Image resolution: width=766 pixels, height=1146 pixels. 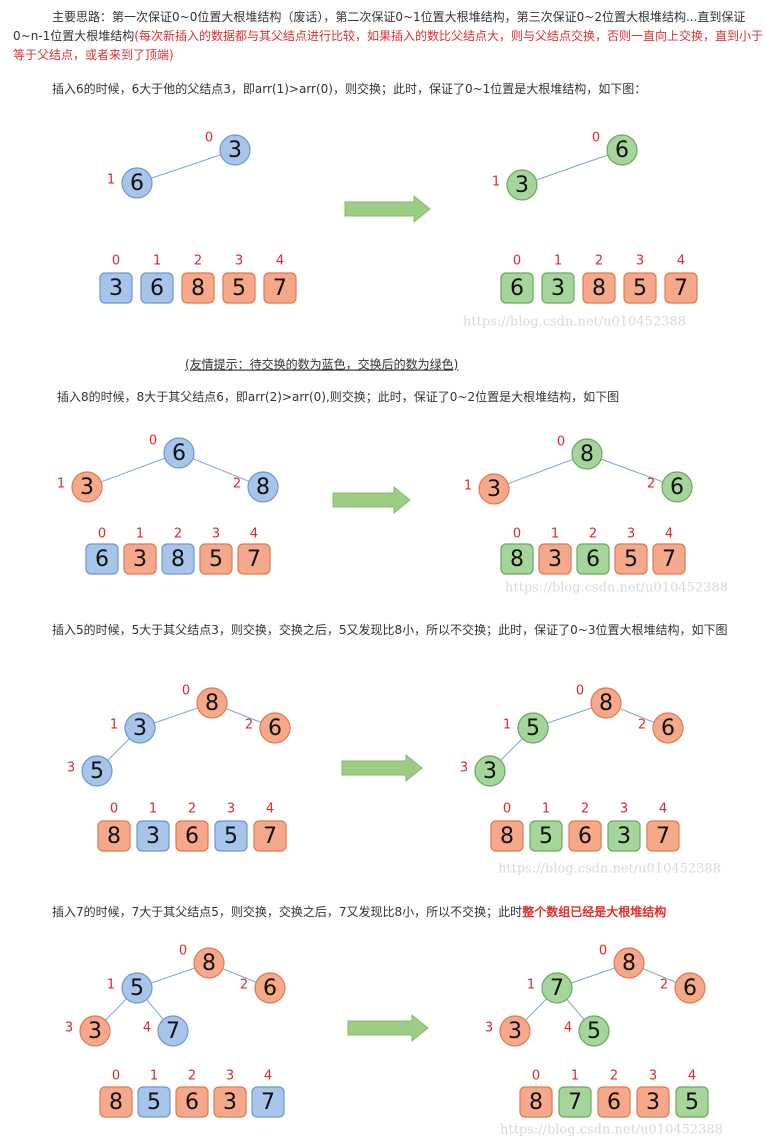 I want to click on cell-index: 1, so click(x=153, y=809).